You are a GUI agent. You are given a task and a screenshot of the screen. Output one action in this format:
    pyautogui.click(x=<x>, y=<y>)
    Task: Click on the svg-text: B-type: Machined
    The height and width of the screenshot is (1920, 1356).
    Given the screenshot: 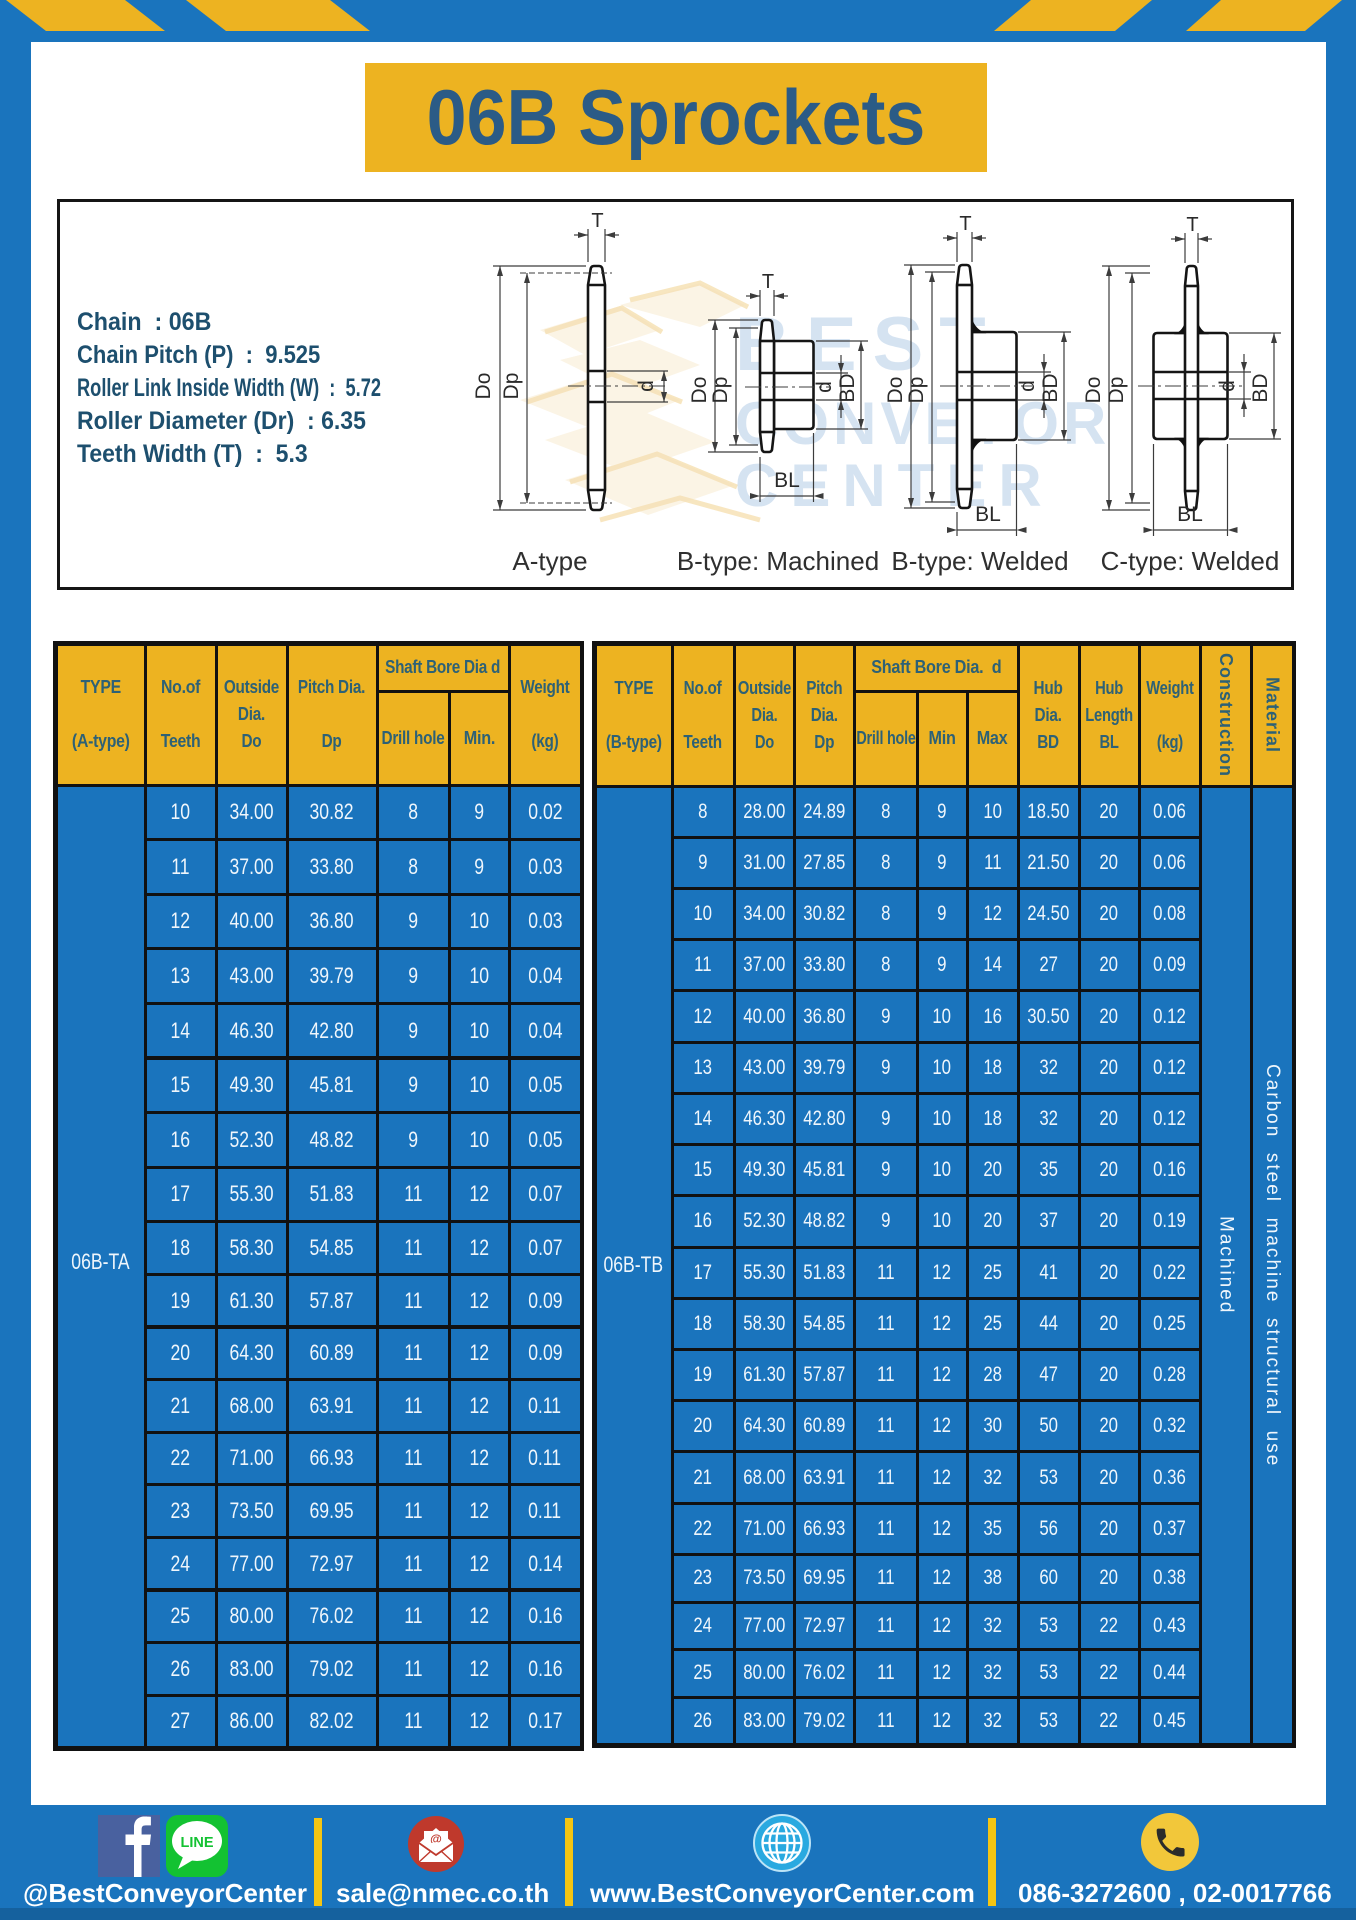 What is the action you would take?
    pyautogui.click(x=778, y=561)
    